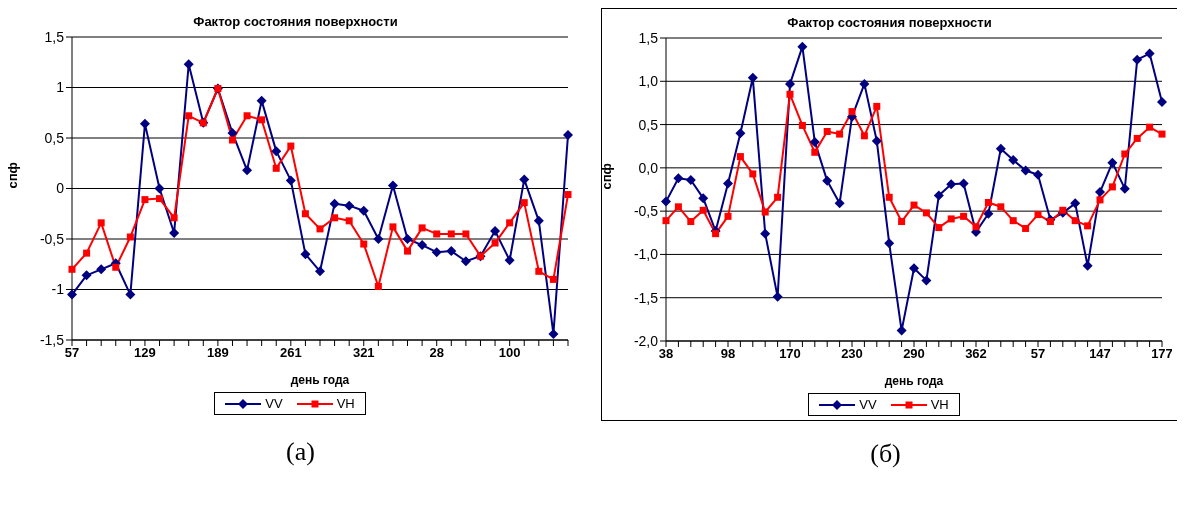  Describe the element at coordinates (885, 454) in the screenshot. I see `text: (б)` at that location.